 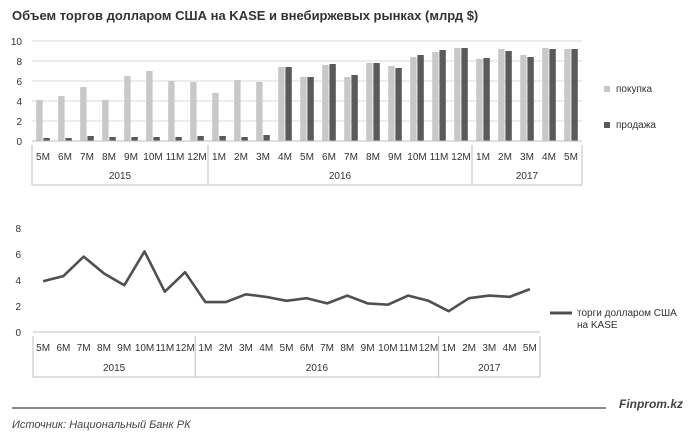 What do you see at coordinates (101, 425) in the screenshot?
I see `source-note: Источник: Национальный Банк РК` at bounding box center [101, 425].